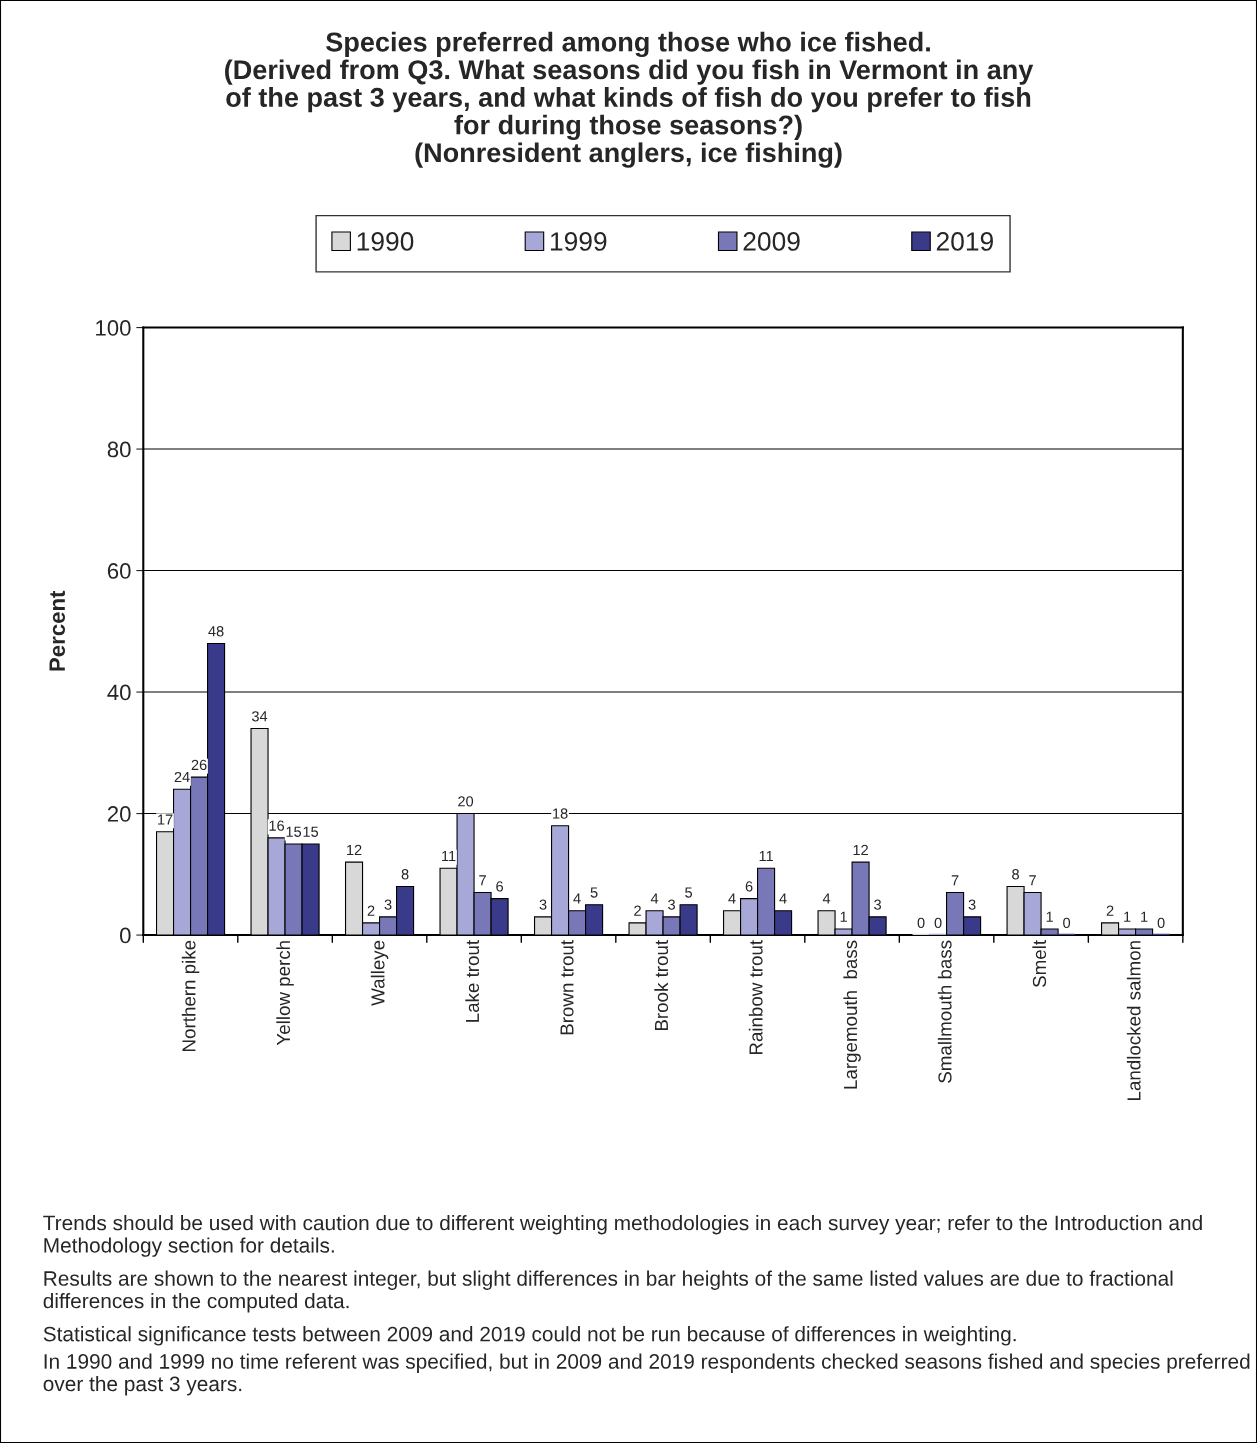 Image resolution: width=1257 pixels, height=1443 pixels. Describe the element at coordinates (1133, 1020) in the screenshot. I see `x-tick-label: Landlocked salmon` at that location.